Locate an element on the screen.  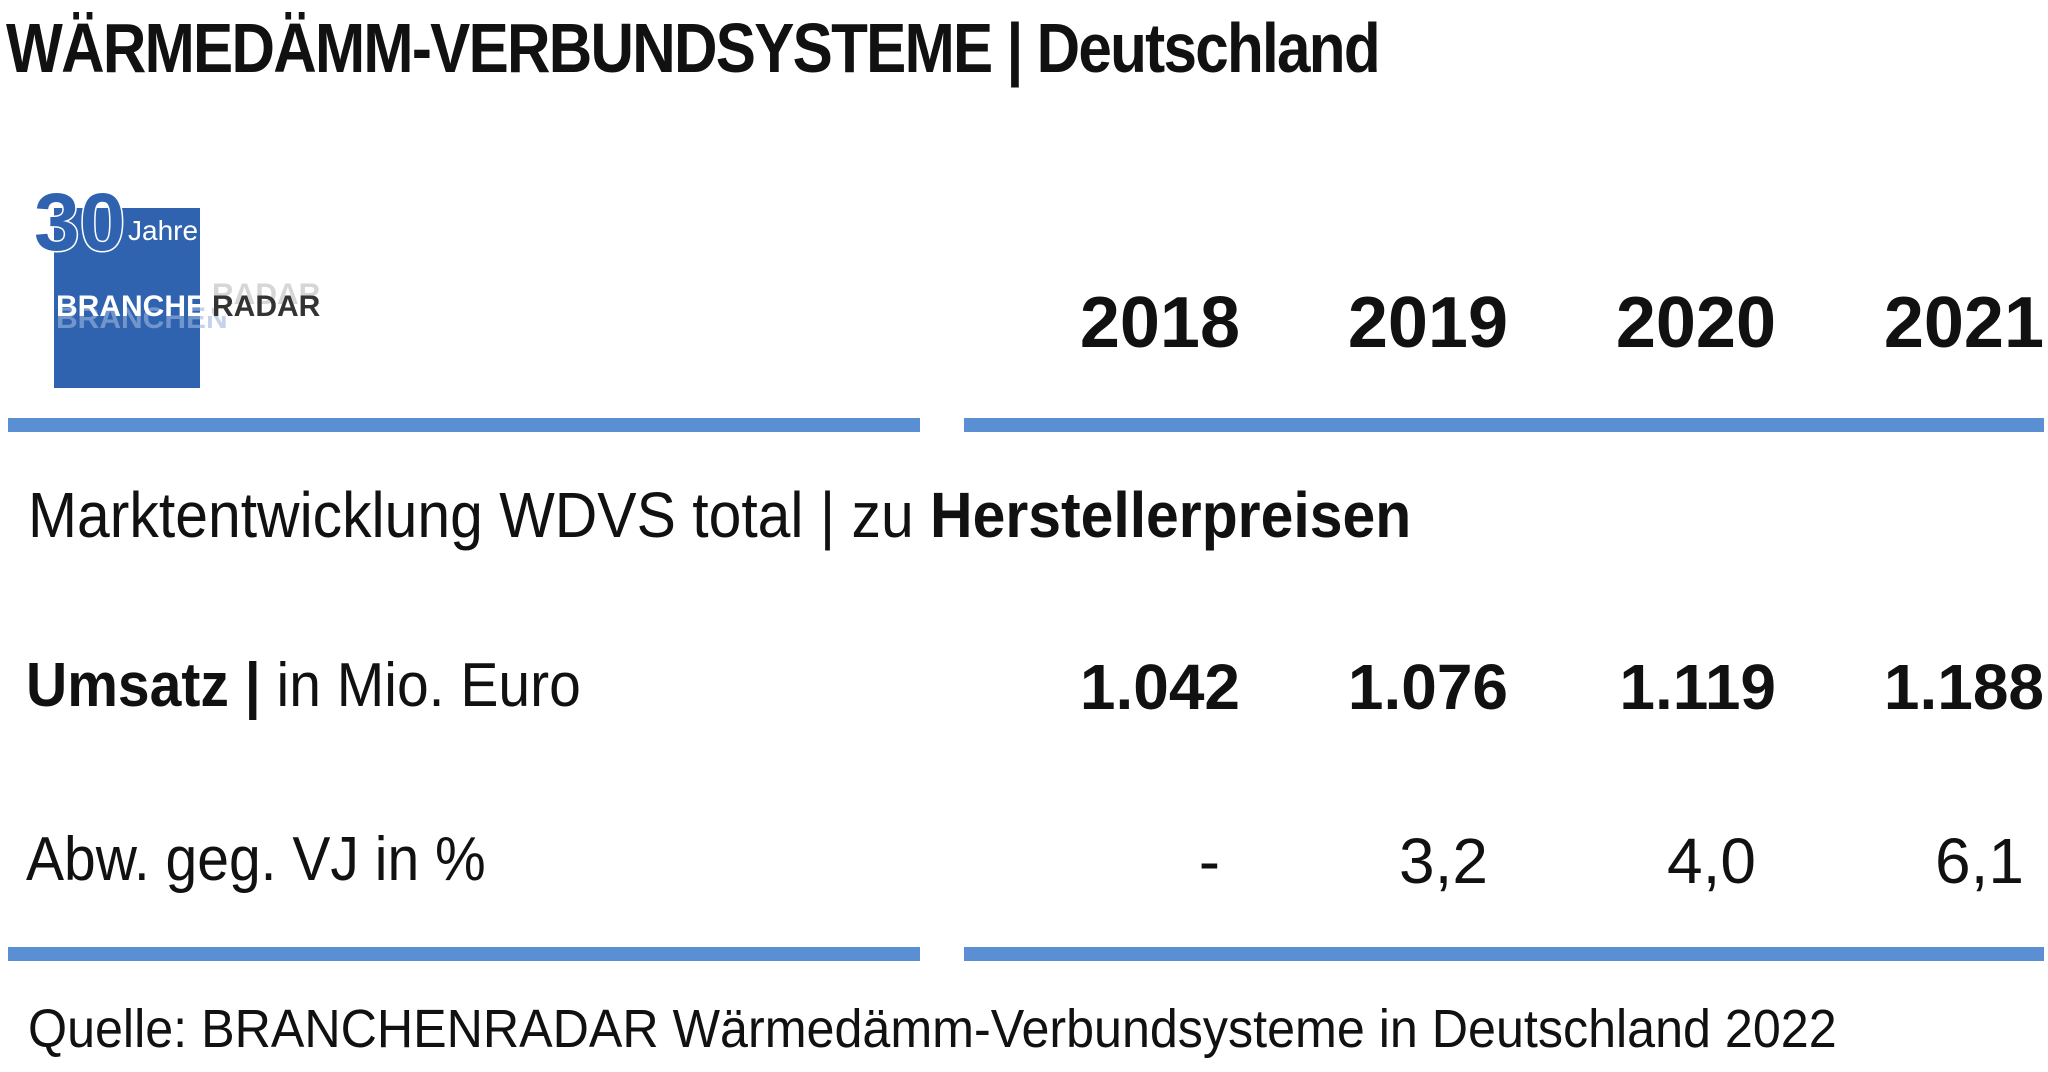
cell-umsatz-2021: 1.188 is located at coordinates (1963, 687).